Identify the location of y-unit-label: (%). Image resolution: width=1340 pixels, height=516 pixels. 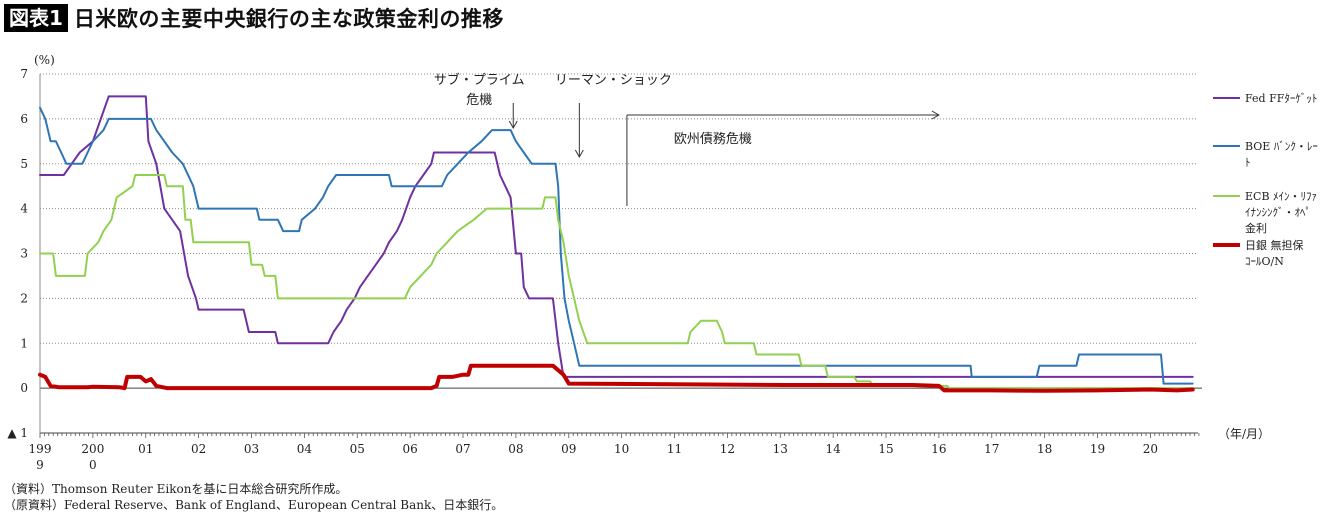
(44, 60).